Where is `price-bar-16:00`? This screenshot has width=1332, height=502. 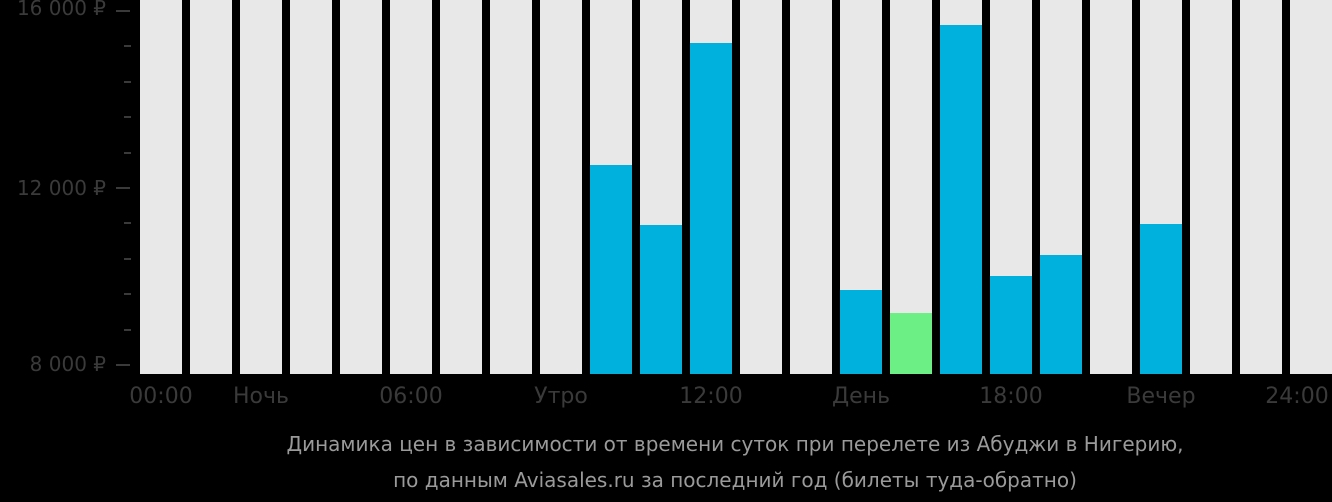
price-bar-16:00 is located at coordinates (961, 199).